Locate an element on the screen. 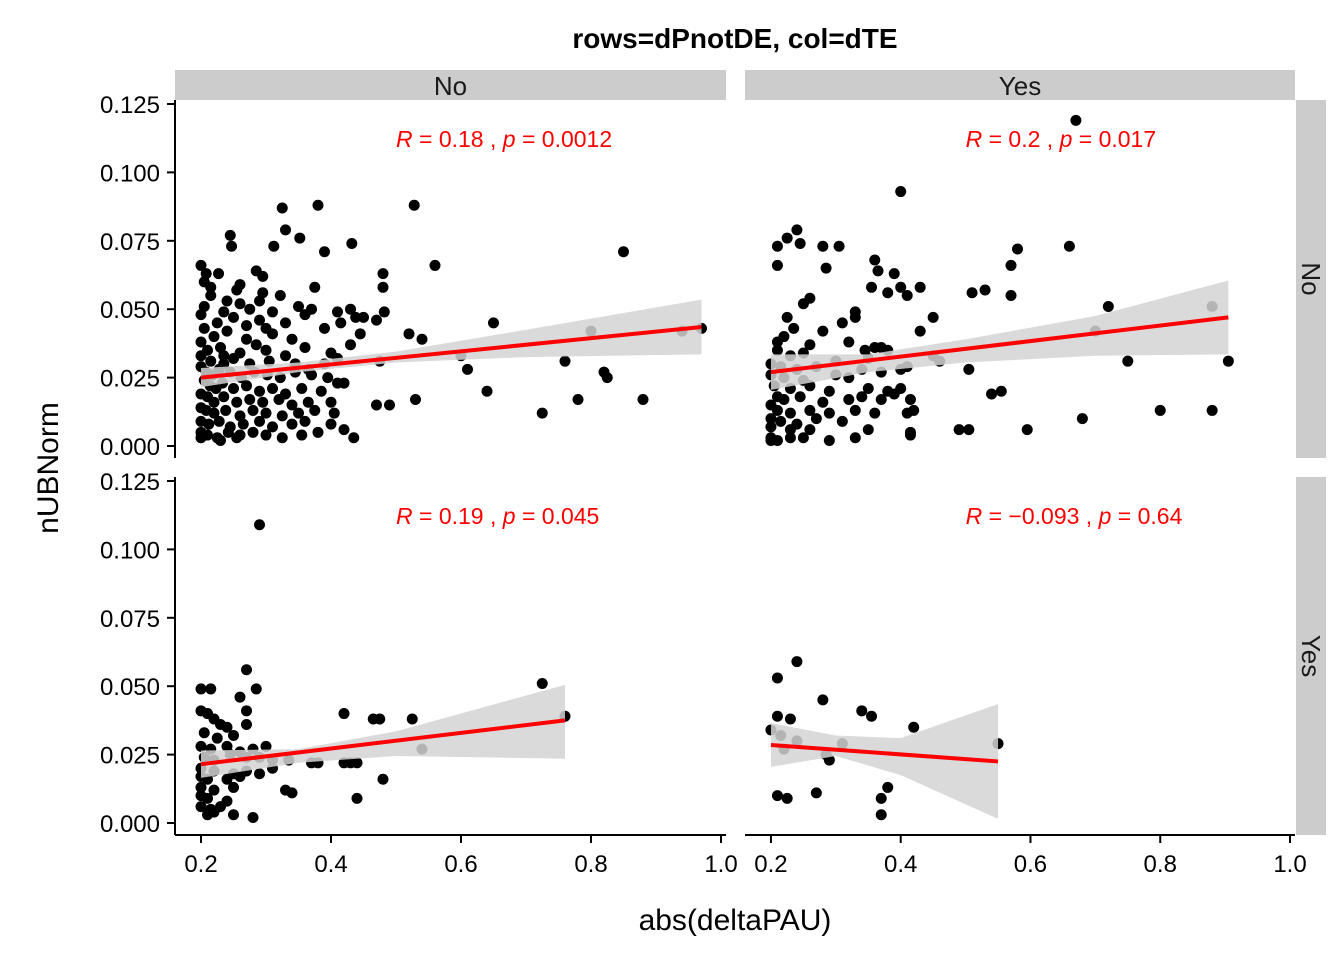 This screenshot has width=1344, height=965. correlation-label-part: p is located at coordinates (509, 139).